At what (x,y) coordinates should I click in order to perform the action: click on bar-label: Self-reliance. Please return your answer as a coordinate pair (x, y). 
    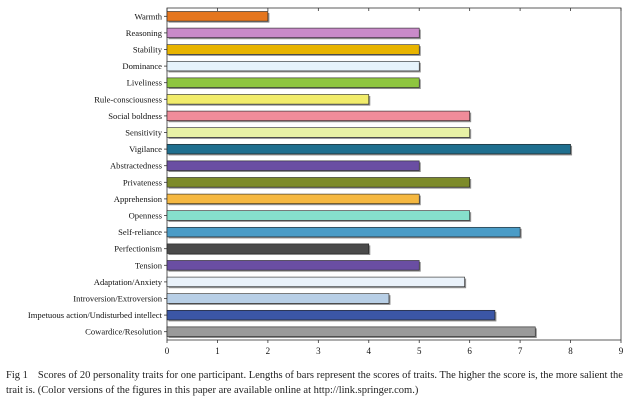
    Looking at the image, I should click on (140, 232).